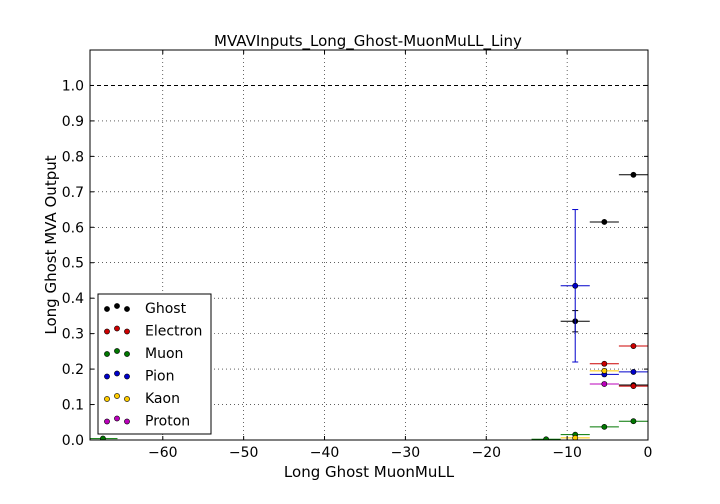 The height and width of the screenshot is (504, 720). What do you see at coordinates (73, 122) in the screenshot?
I see `y-tick-label: 0.9` at bounding box center [73, 122].